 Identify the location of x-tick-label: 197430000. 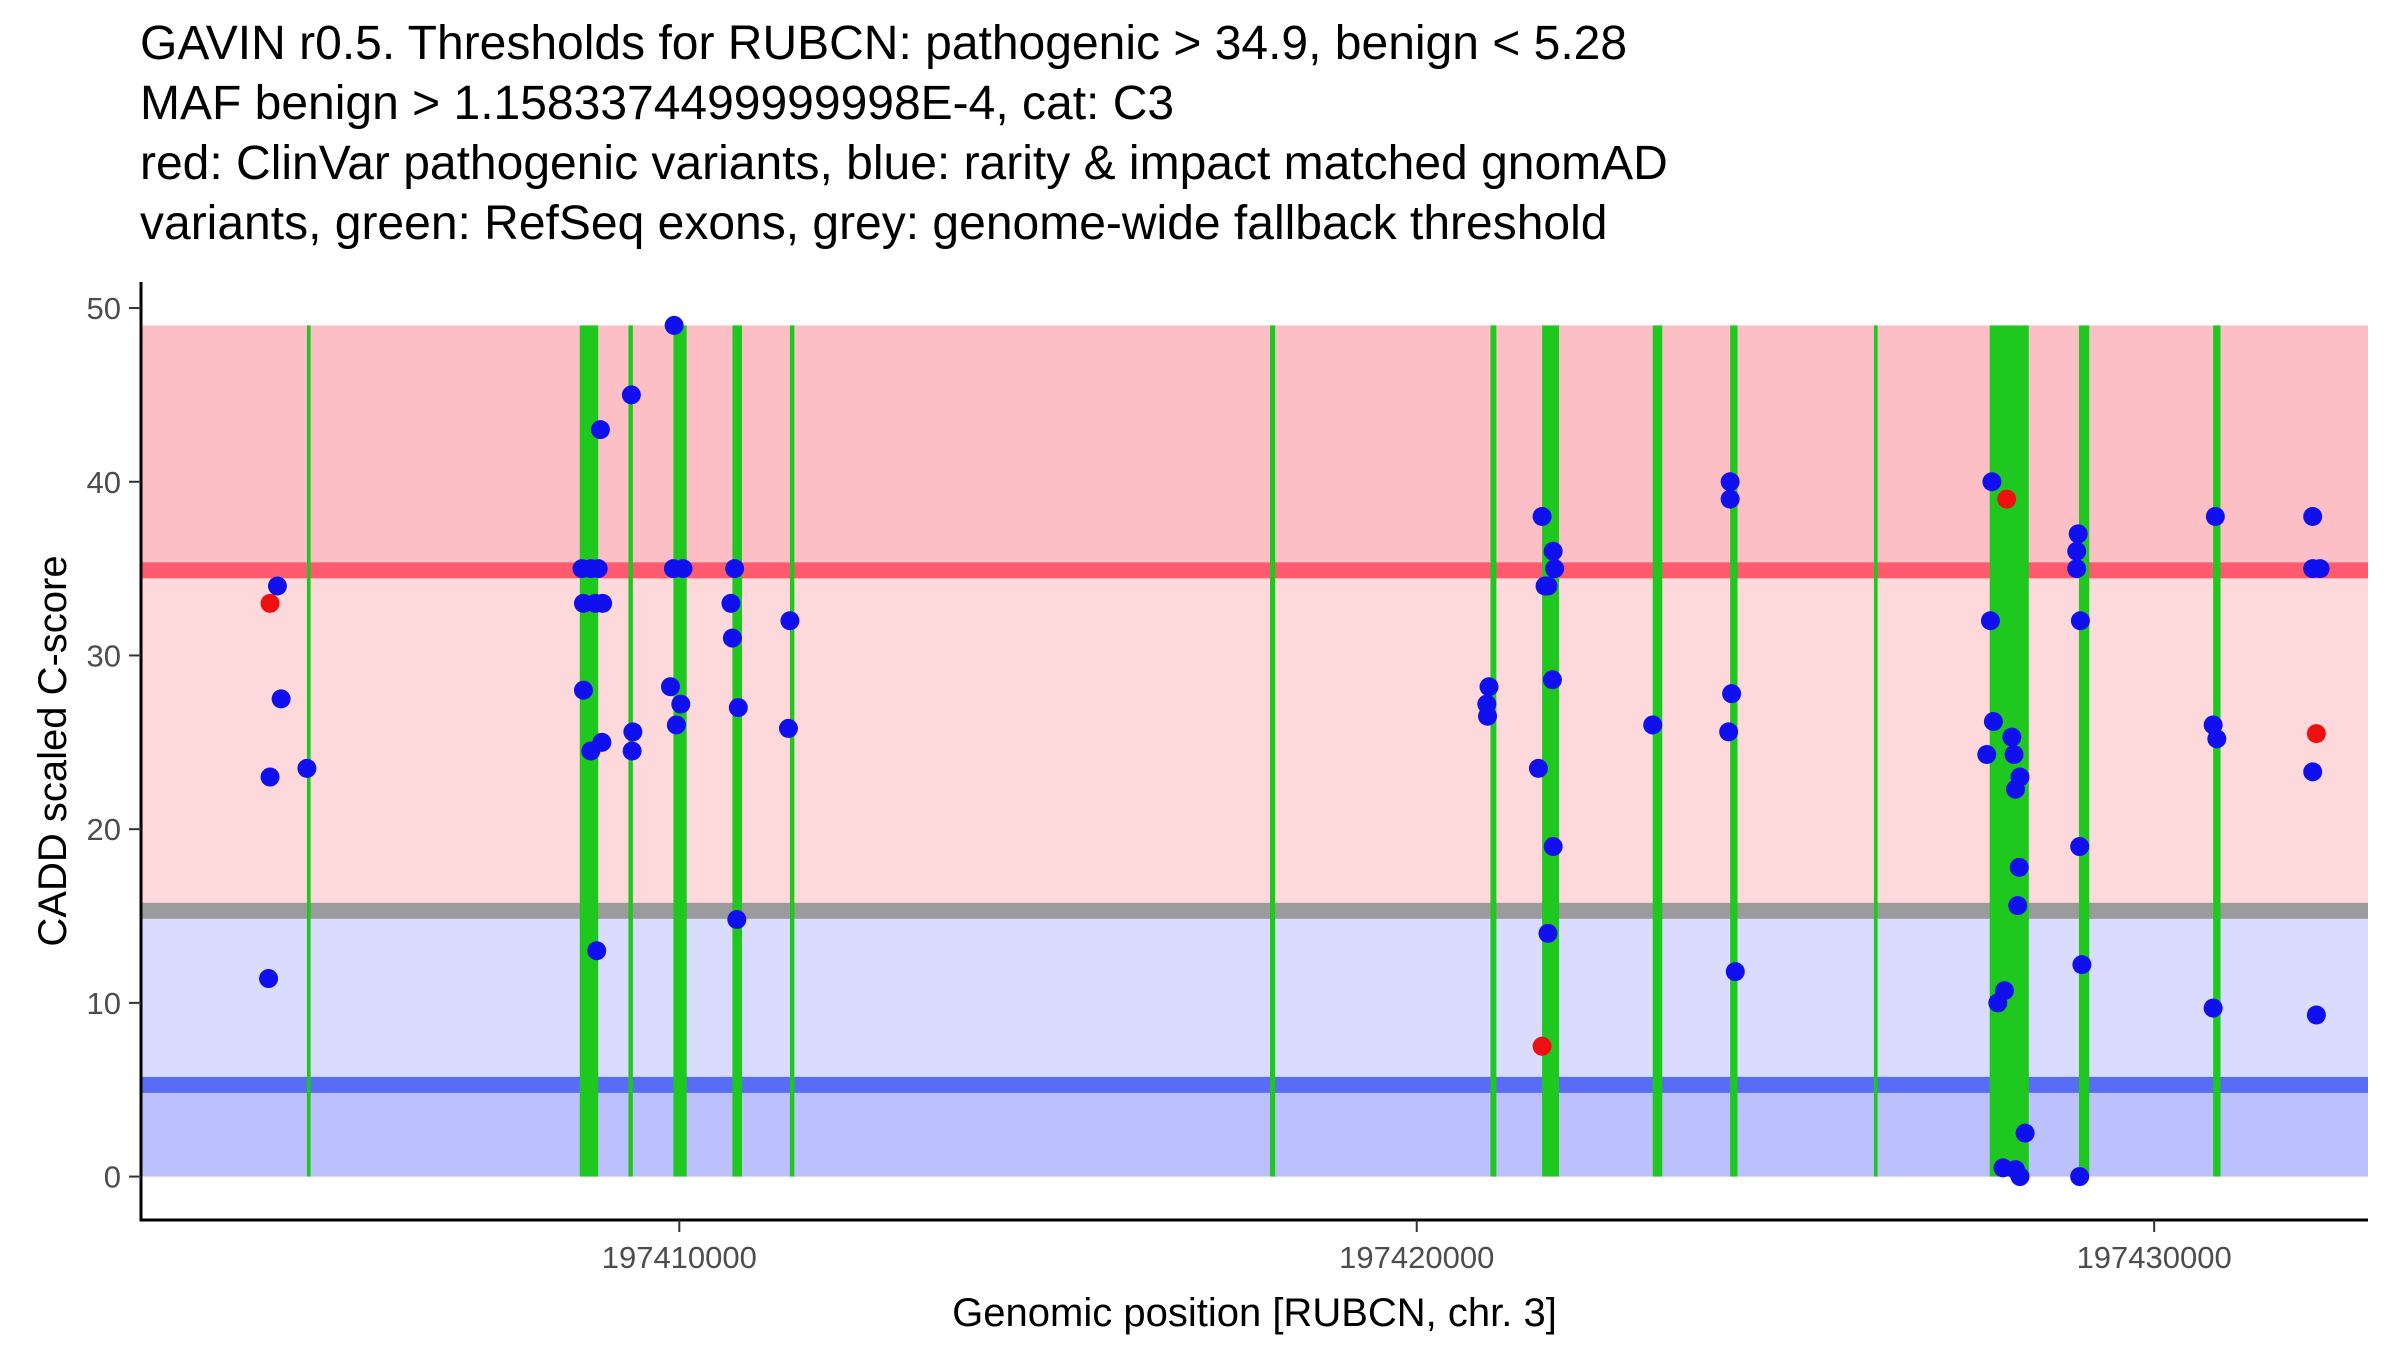
(2154, 1257).